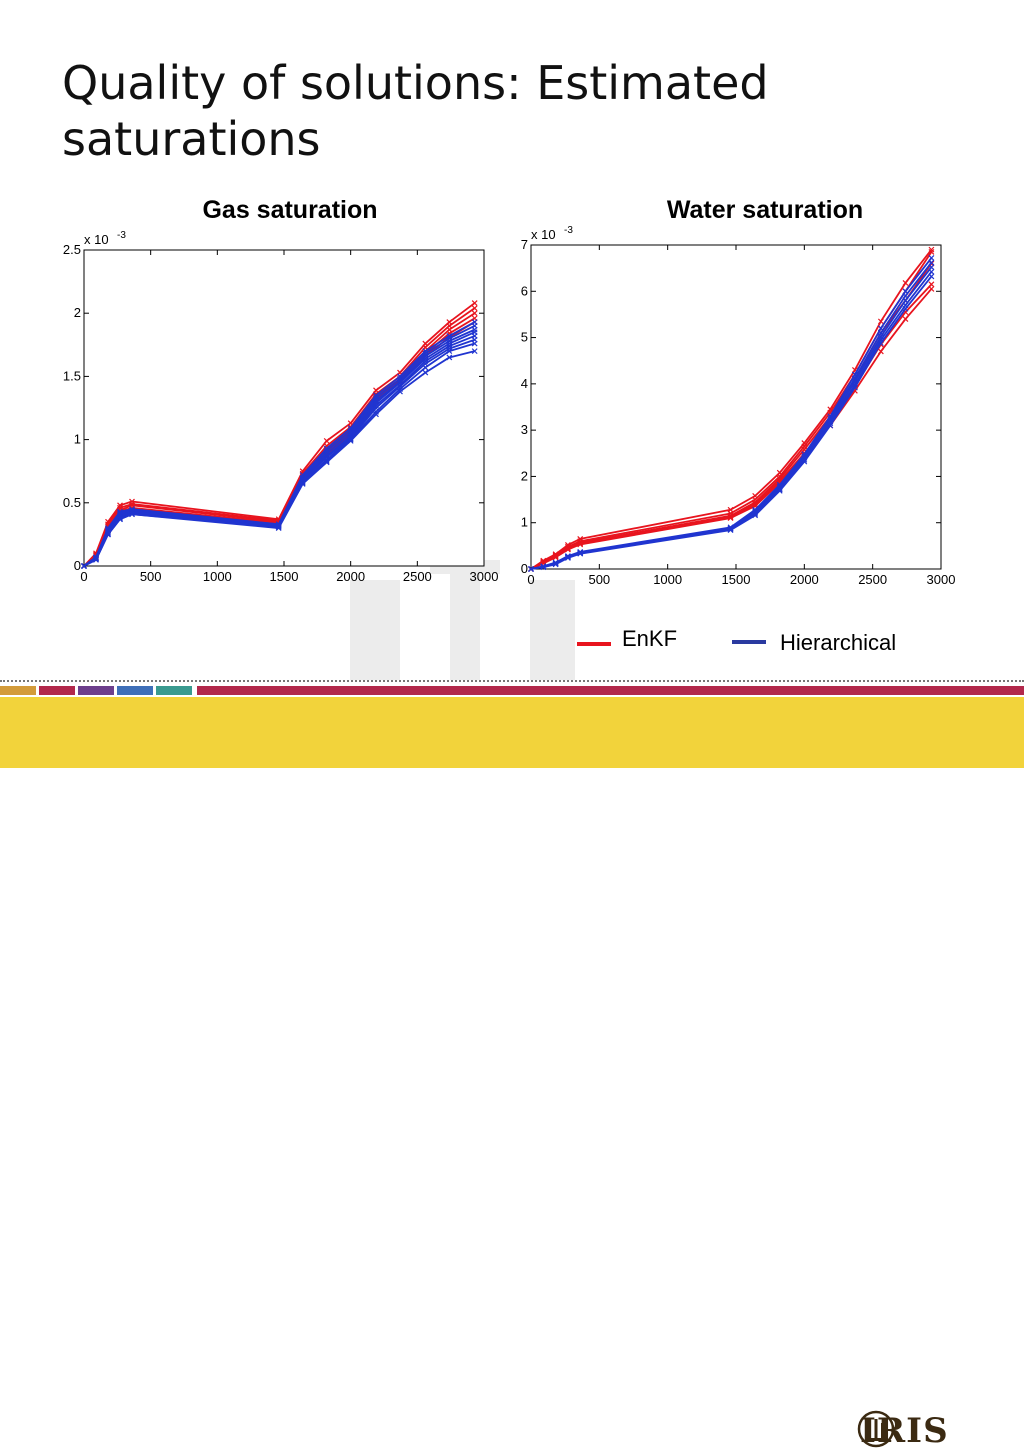 This screenshot has height=1453, width=1024. What do you see at coordinates (72, 502) in the screenshot?
I see `y-tick-label: 0.5` at bounding box center [72, 502].